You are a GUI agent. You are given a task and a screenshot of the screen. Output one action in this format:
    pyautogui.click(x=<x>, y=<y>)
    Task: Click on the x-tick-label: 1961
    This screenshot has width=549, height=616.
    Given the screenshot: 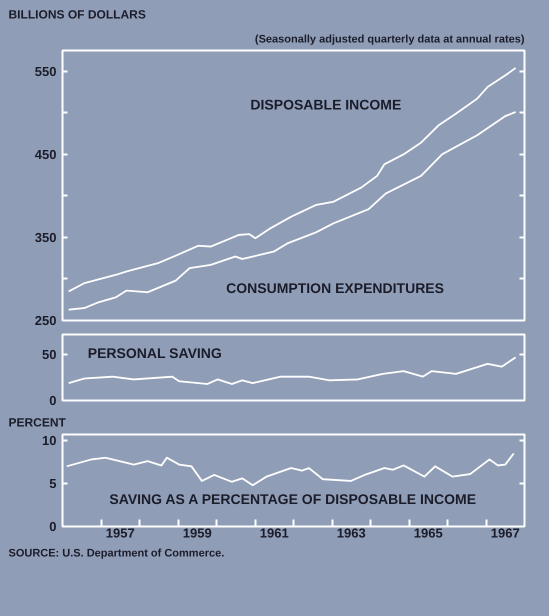 What is the action you would take?
    pyautogui.click(x=274, y=533)
    